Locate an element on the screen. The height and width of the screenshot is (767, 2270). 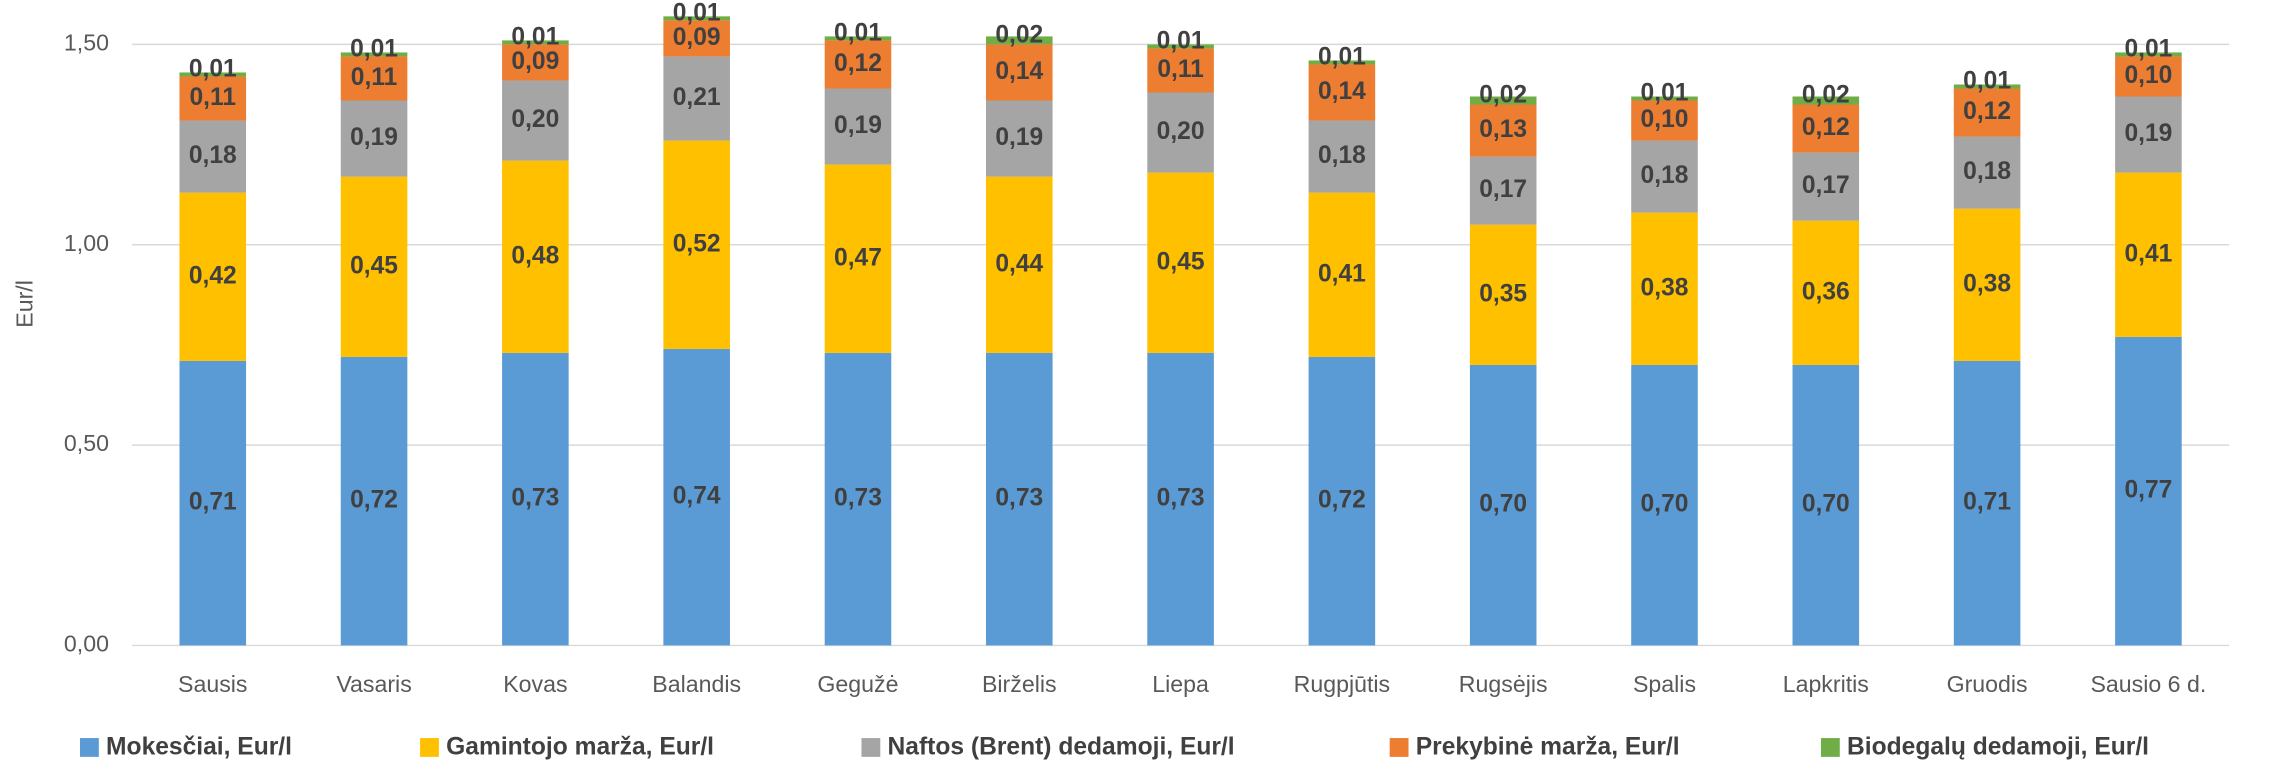
x-tick-label: Vasaris is located at coordinates (373, 684).